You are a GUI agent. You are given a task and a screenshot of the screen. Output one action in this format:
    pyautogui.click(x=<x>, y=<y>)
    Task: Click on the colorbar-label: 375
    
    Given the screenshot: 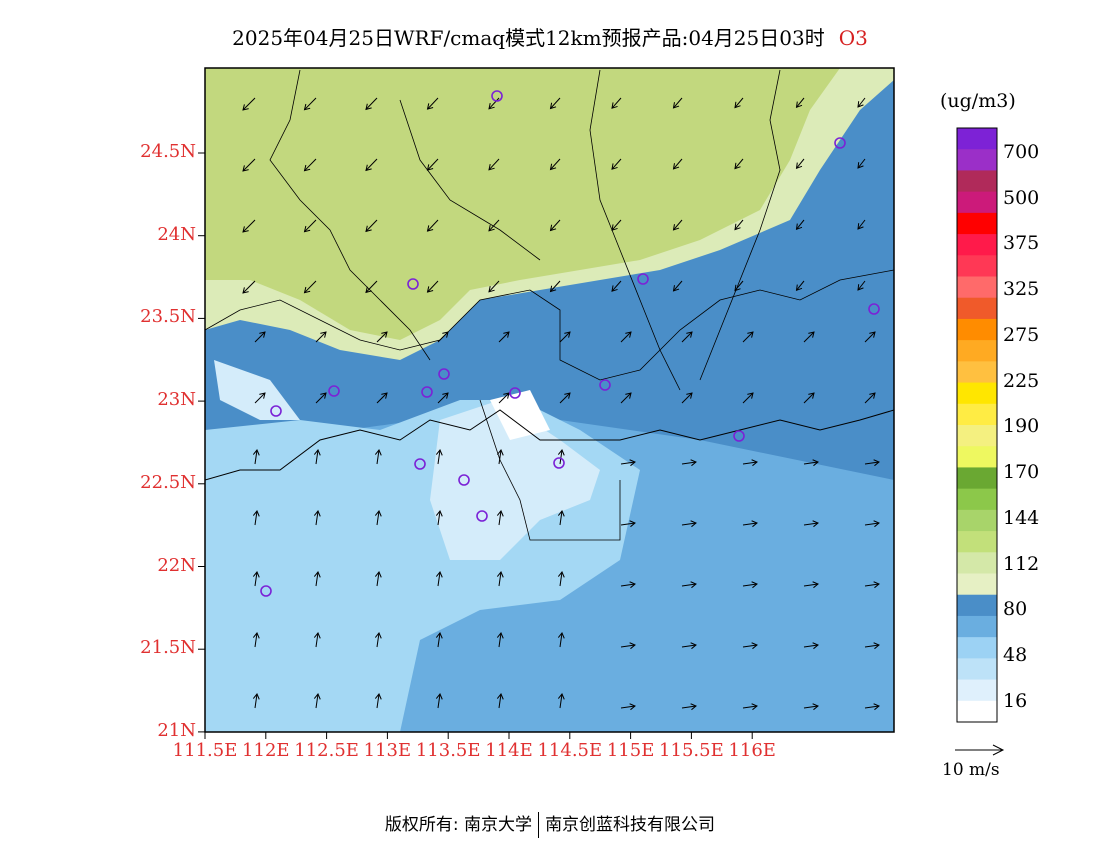 What is the action you would take?
    pyautogui.click(x=1021, y=243)
    